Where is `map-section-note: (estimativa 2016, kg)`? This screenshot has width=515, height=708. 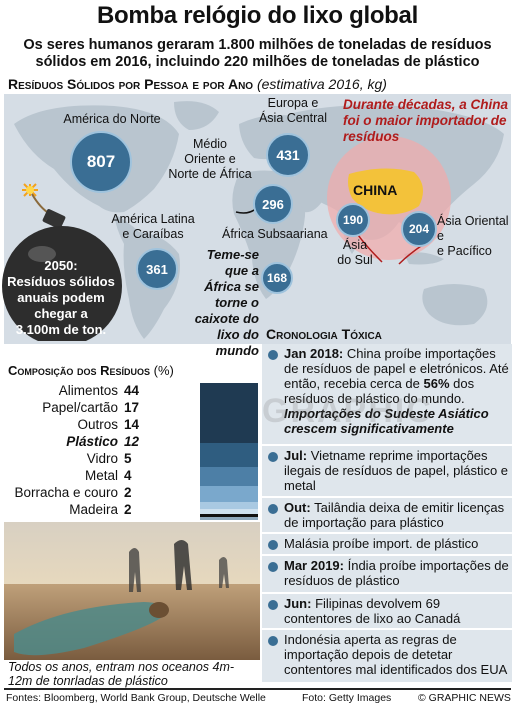 map-section-note: (estimativa 2016, kg) is located at coordinates (321, 84).